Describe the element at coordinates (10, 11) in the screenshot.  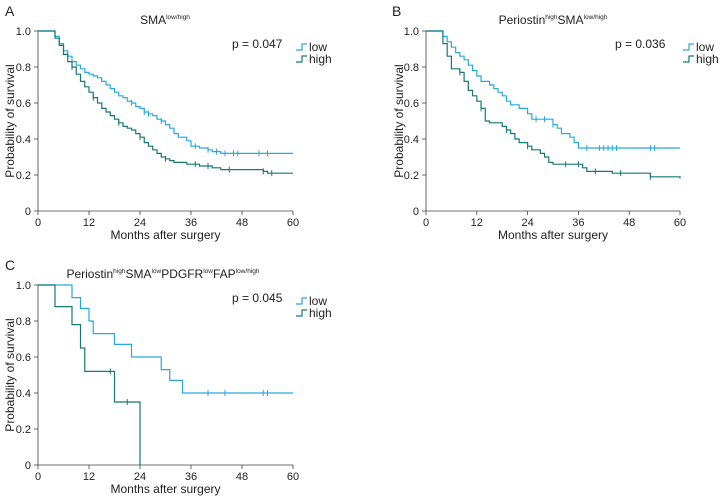
I see `panel-letter: A` at that location.